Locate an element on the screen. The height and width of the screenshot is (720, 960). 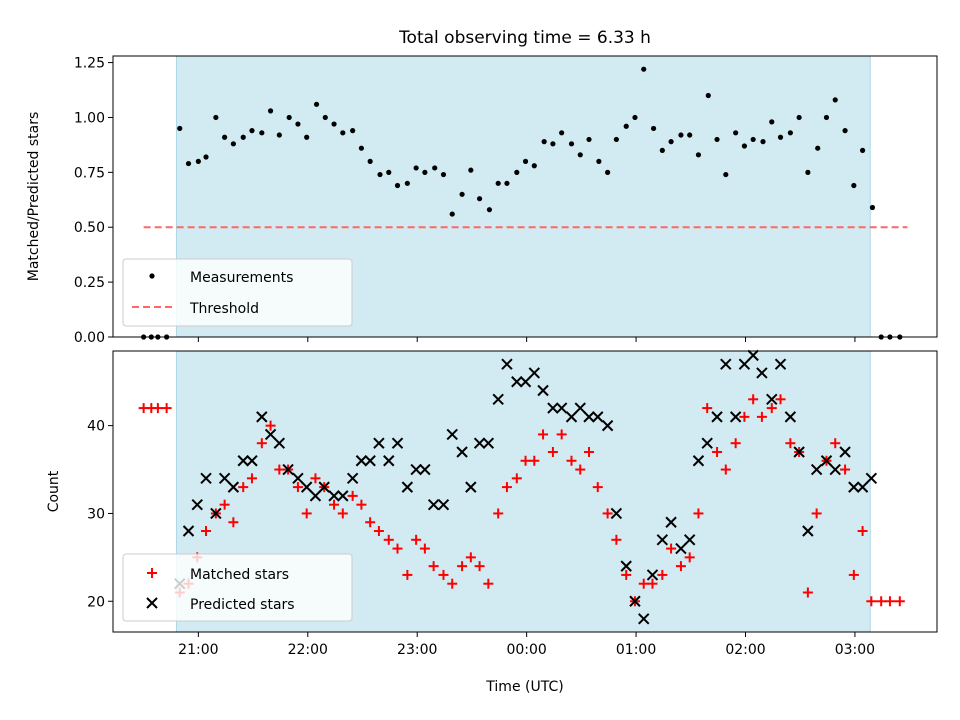
legend-marker-predicted-stars is located at coordinates (152, 603).